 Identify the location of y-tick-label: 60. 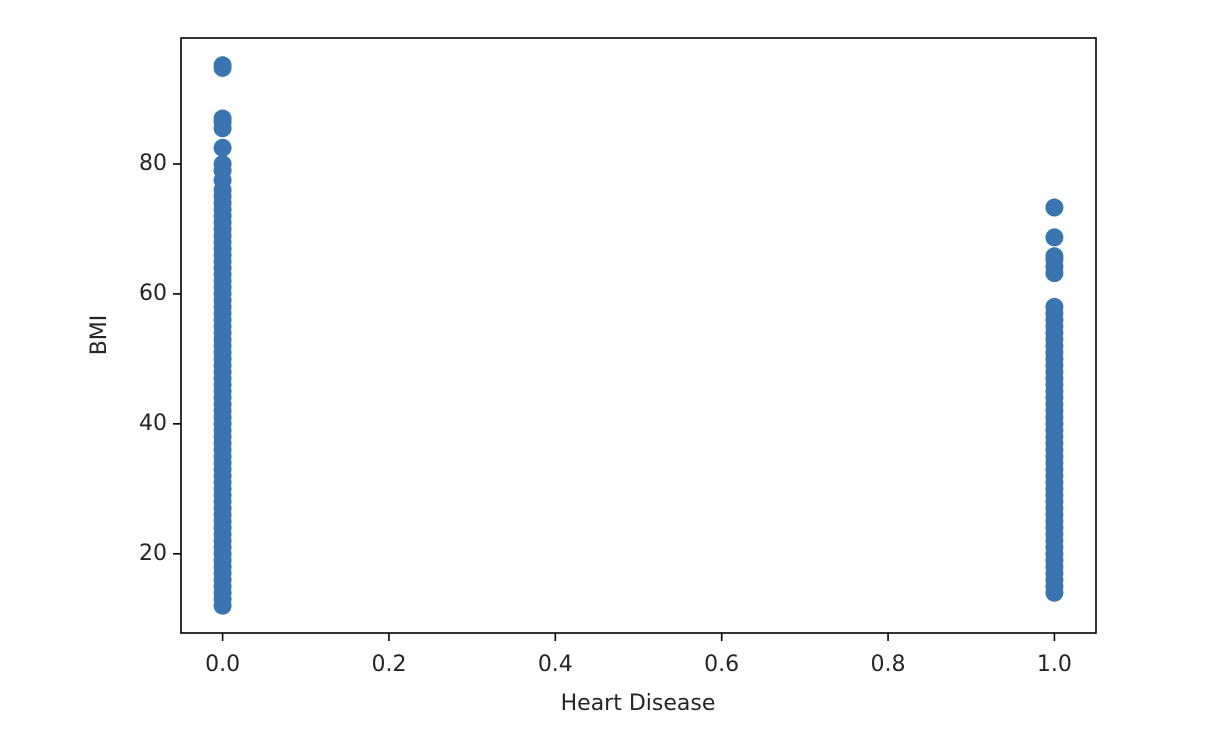
(153, 293).